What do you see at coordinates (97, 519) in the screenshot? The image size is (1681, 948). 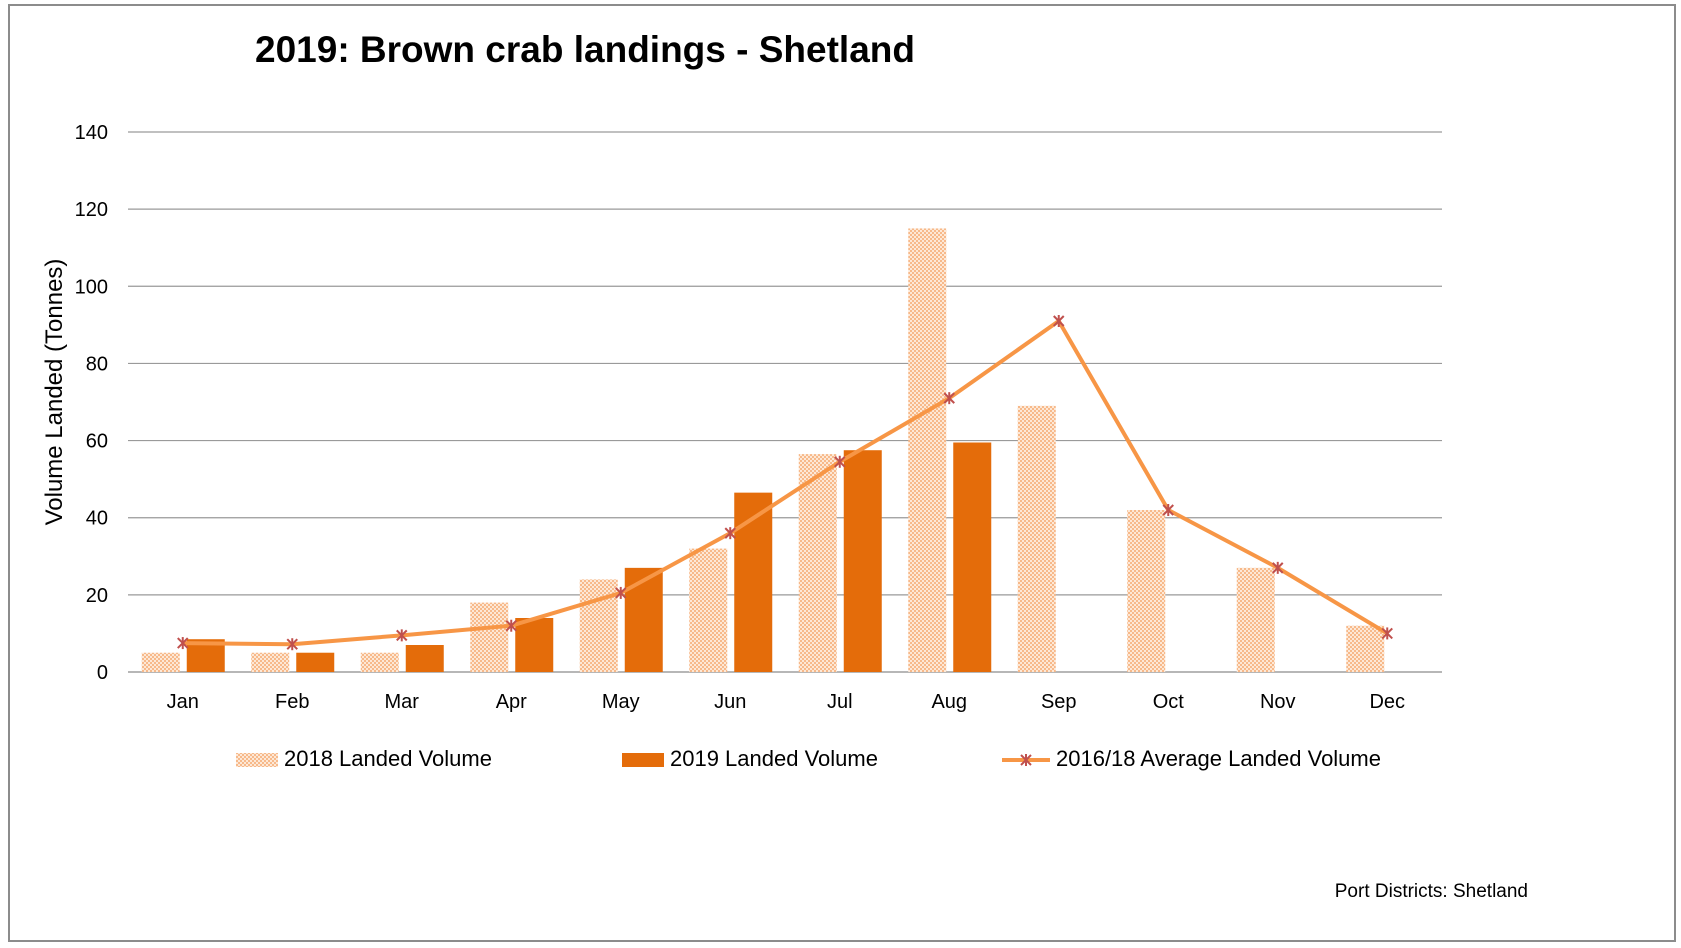 I see `y-tick-label: 40` at bounding box center [97, 519].